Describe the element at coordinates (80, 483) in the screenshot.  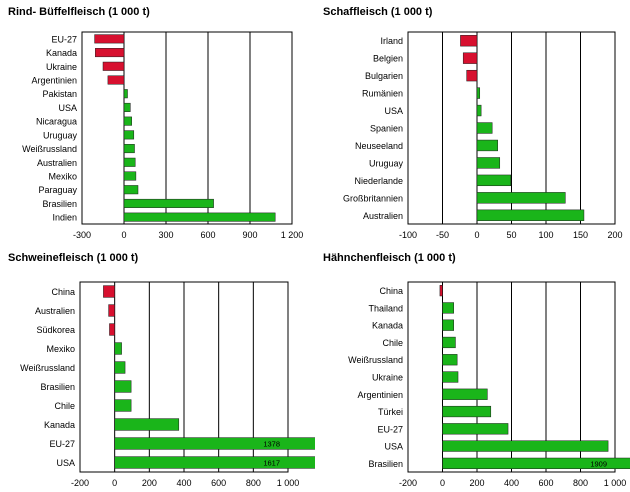
I see `x-tick-label: -200` at that location.